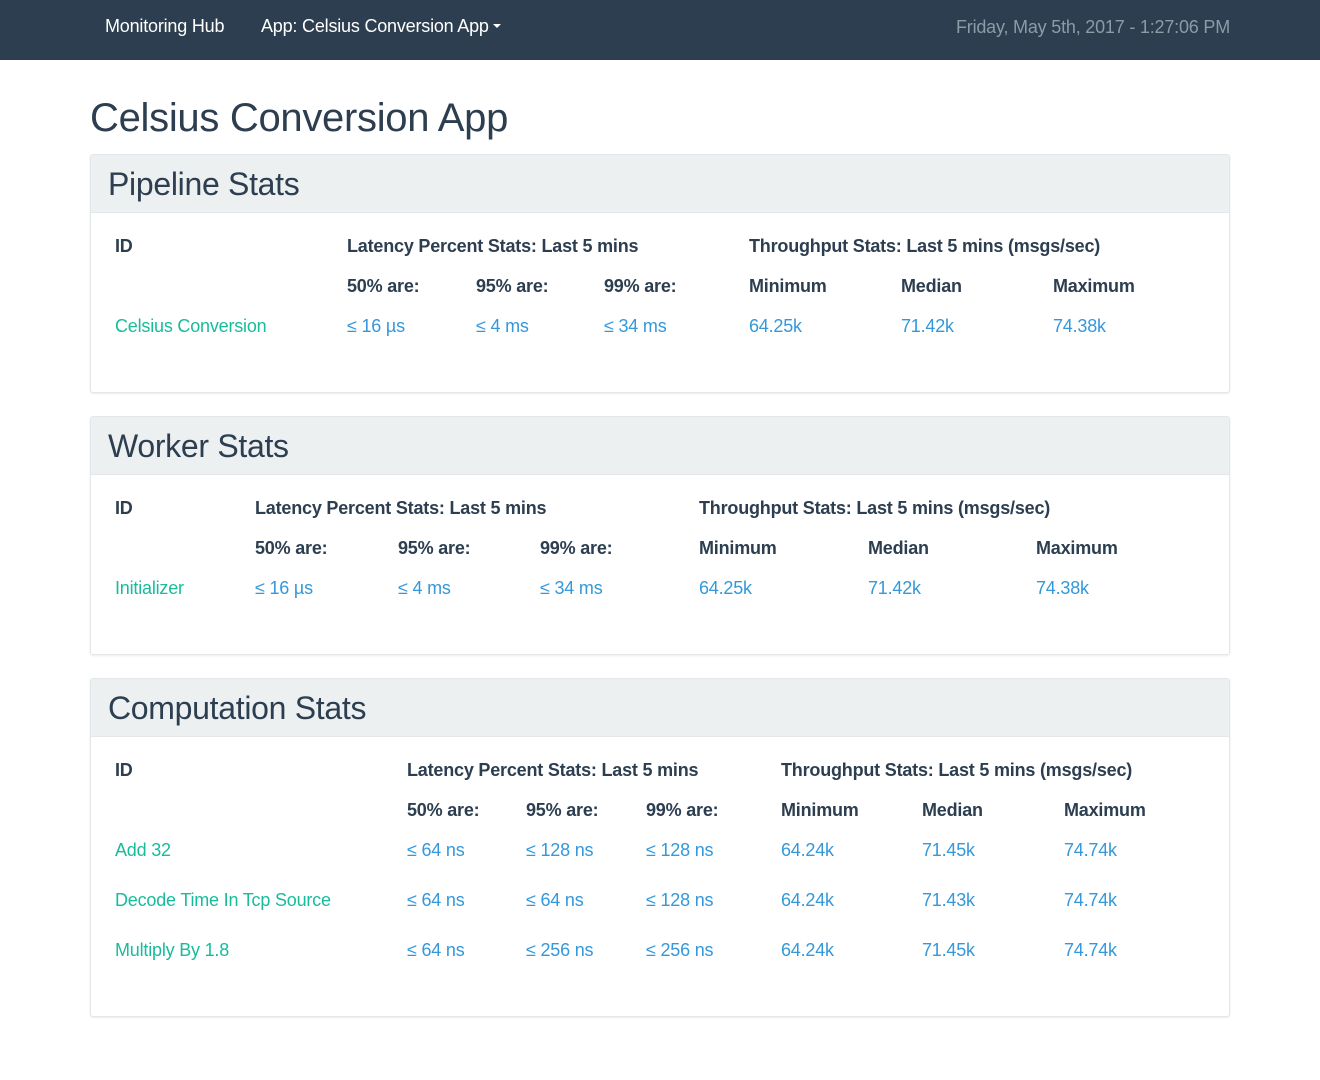 This screenshot has width=1320, height=1080. I want to click on p95-value-link: ≤ 256 ns, so click(560, 950).